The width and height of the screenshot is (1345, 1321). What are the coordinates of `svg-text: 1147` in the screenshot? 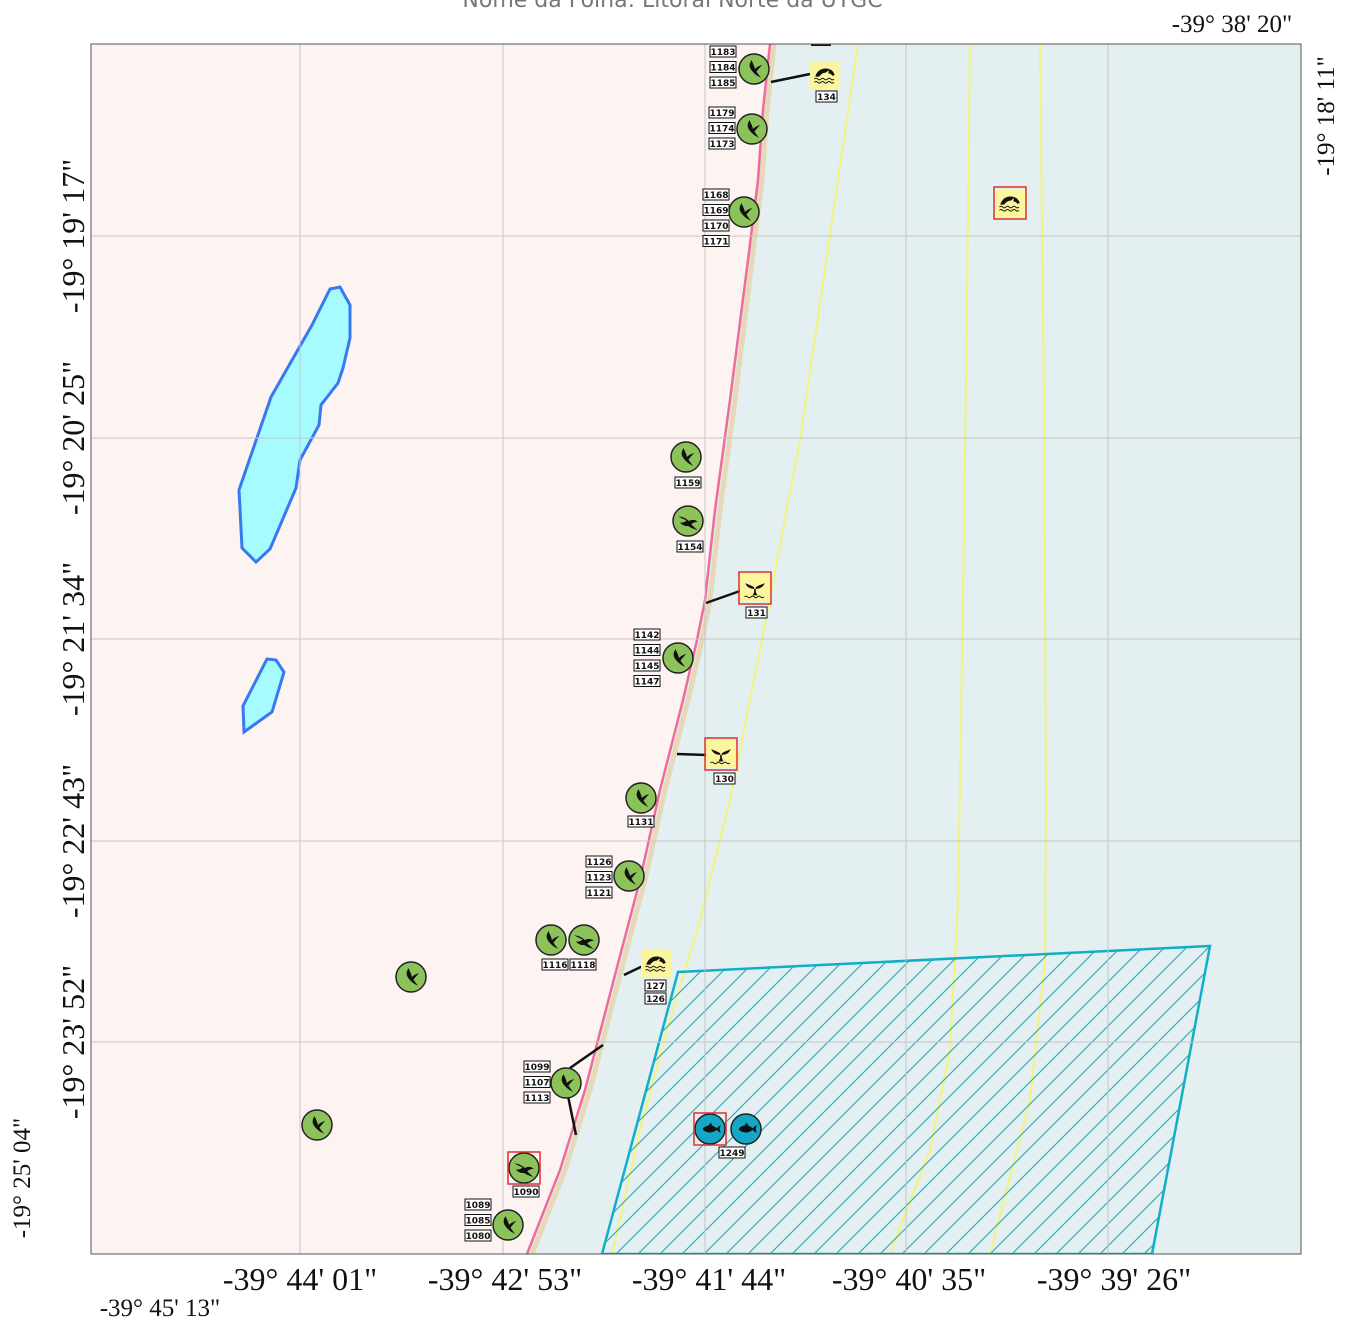 It's located at (646, 683).